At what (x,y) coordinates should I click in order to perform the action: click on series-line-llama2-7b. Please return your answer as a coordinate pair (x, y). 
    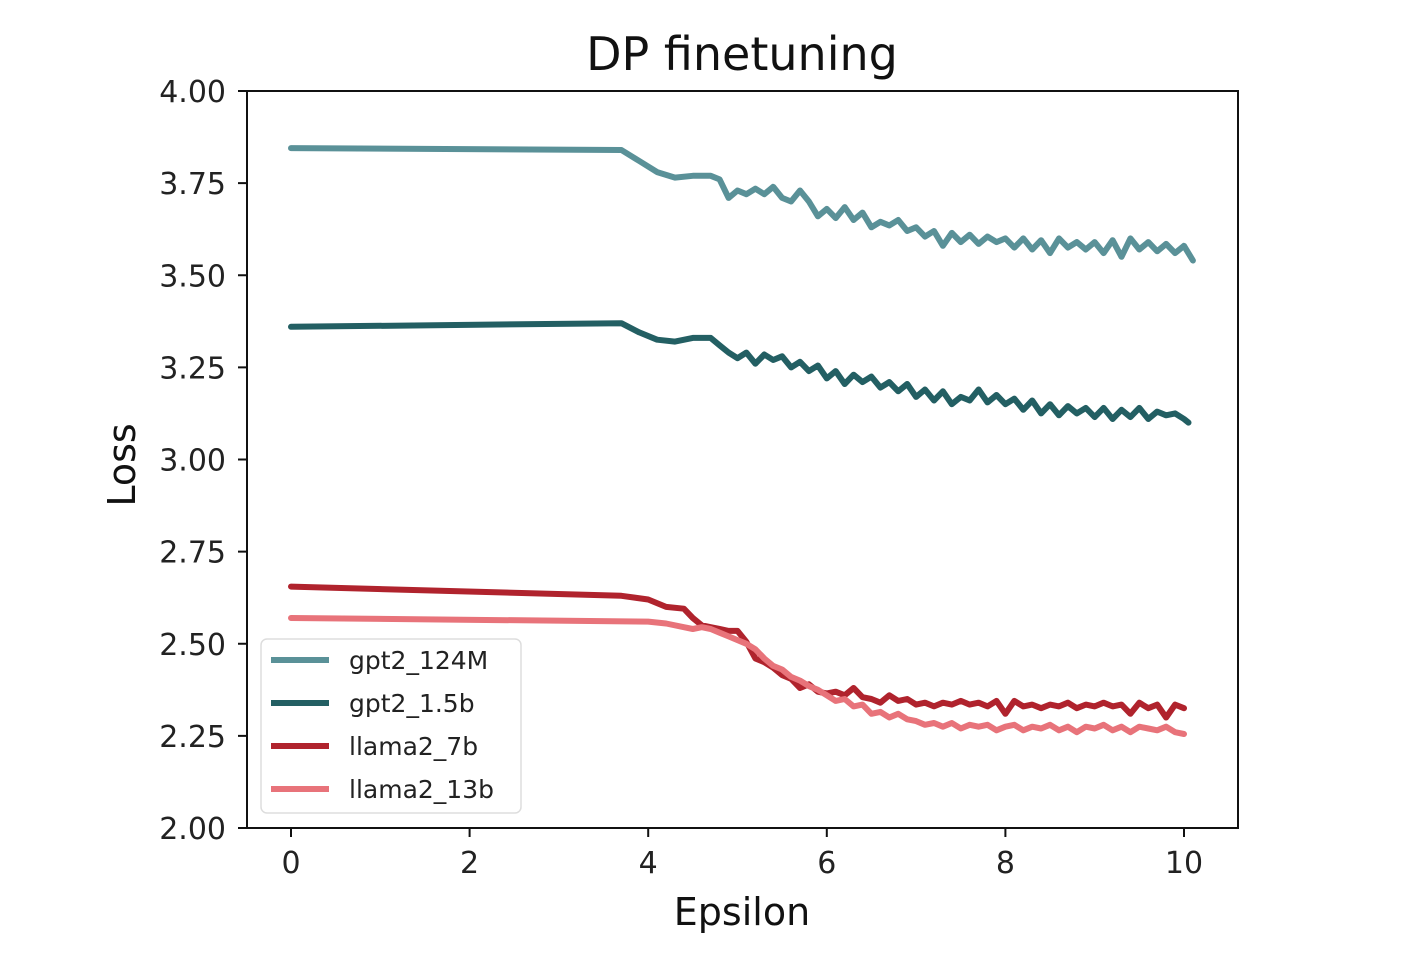
    Looking at the image, I should click on (737, 652).